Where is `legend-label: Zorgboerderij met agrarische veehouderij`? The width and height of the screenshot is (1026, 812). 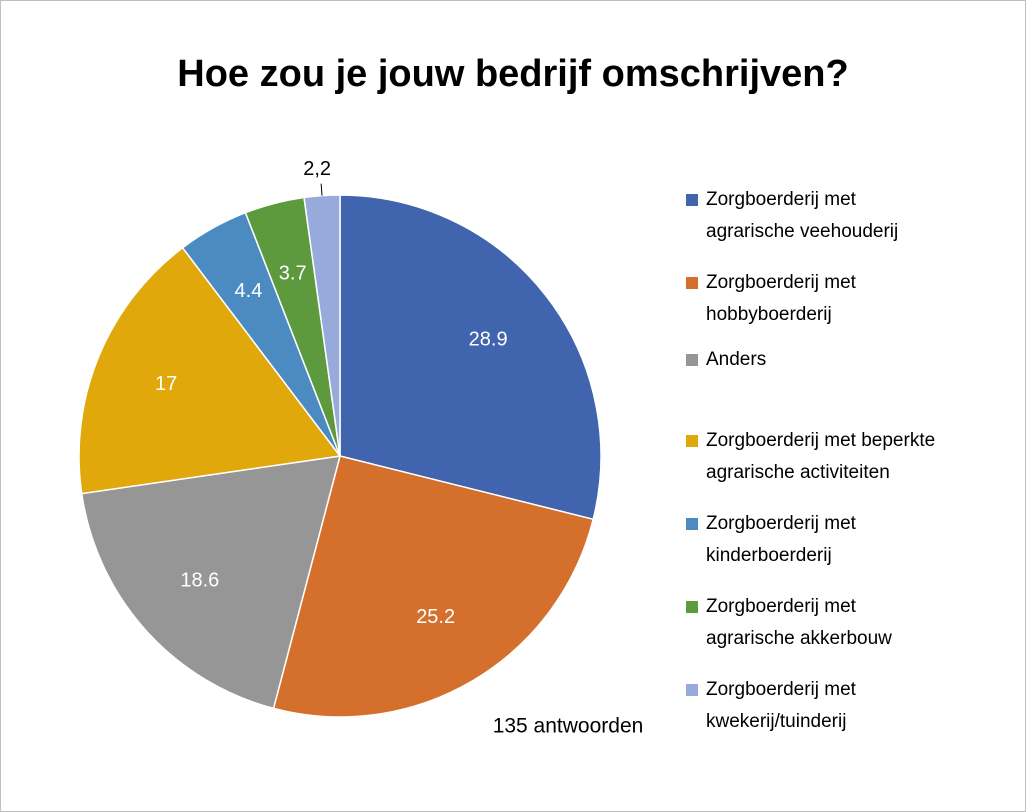
legend-label: Zorgboerderij met agrarische veehouderij is located at coordinates (802, 215).